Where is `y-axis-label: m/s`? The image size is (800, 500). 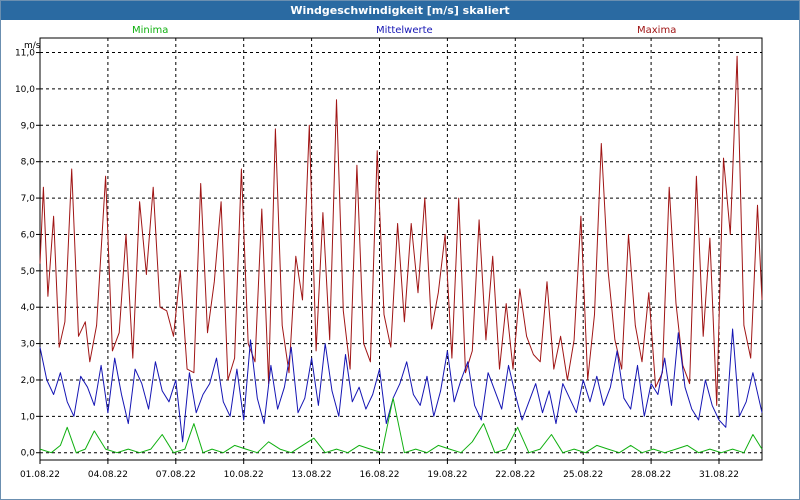
y-axis-label: m/s is located at coordinates (32, 46).